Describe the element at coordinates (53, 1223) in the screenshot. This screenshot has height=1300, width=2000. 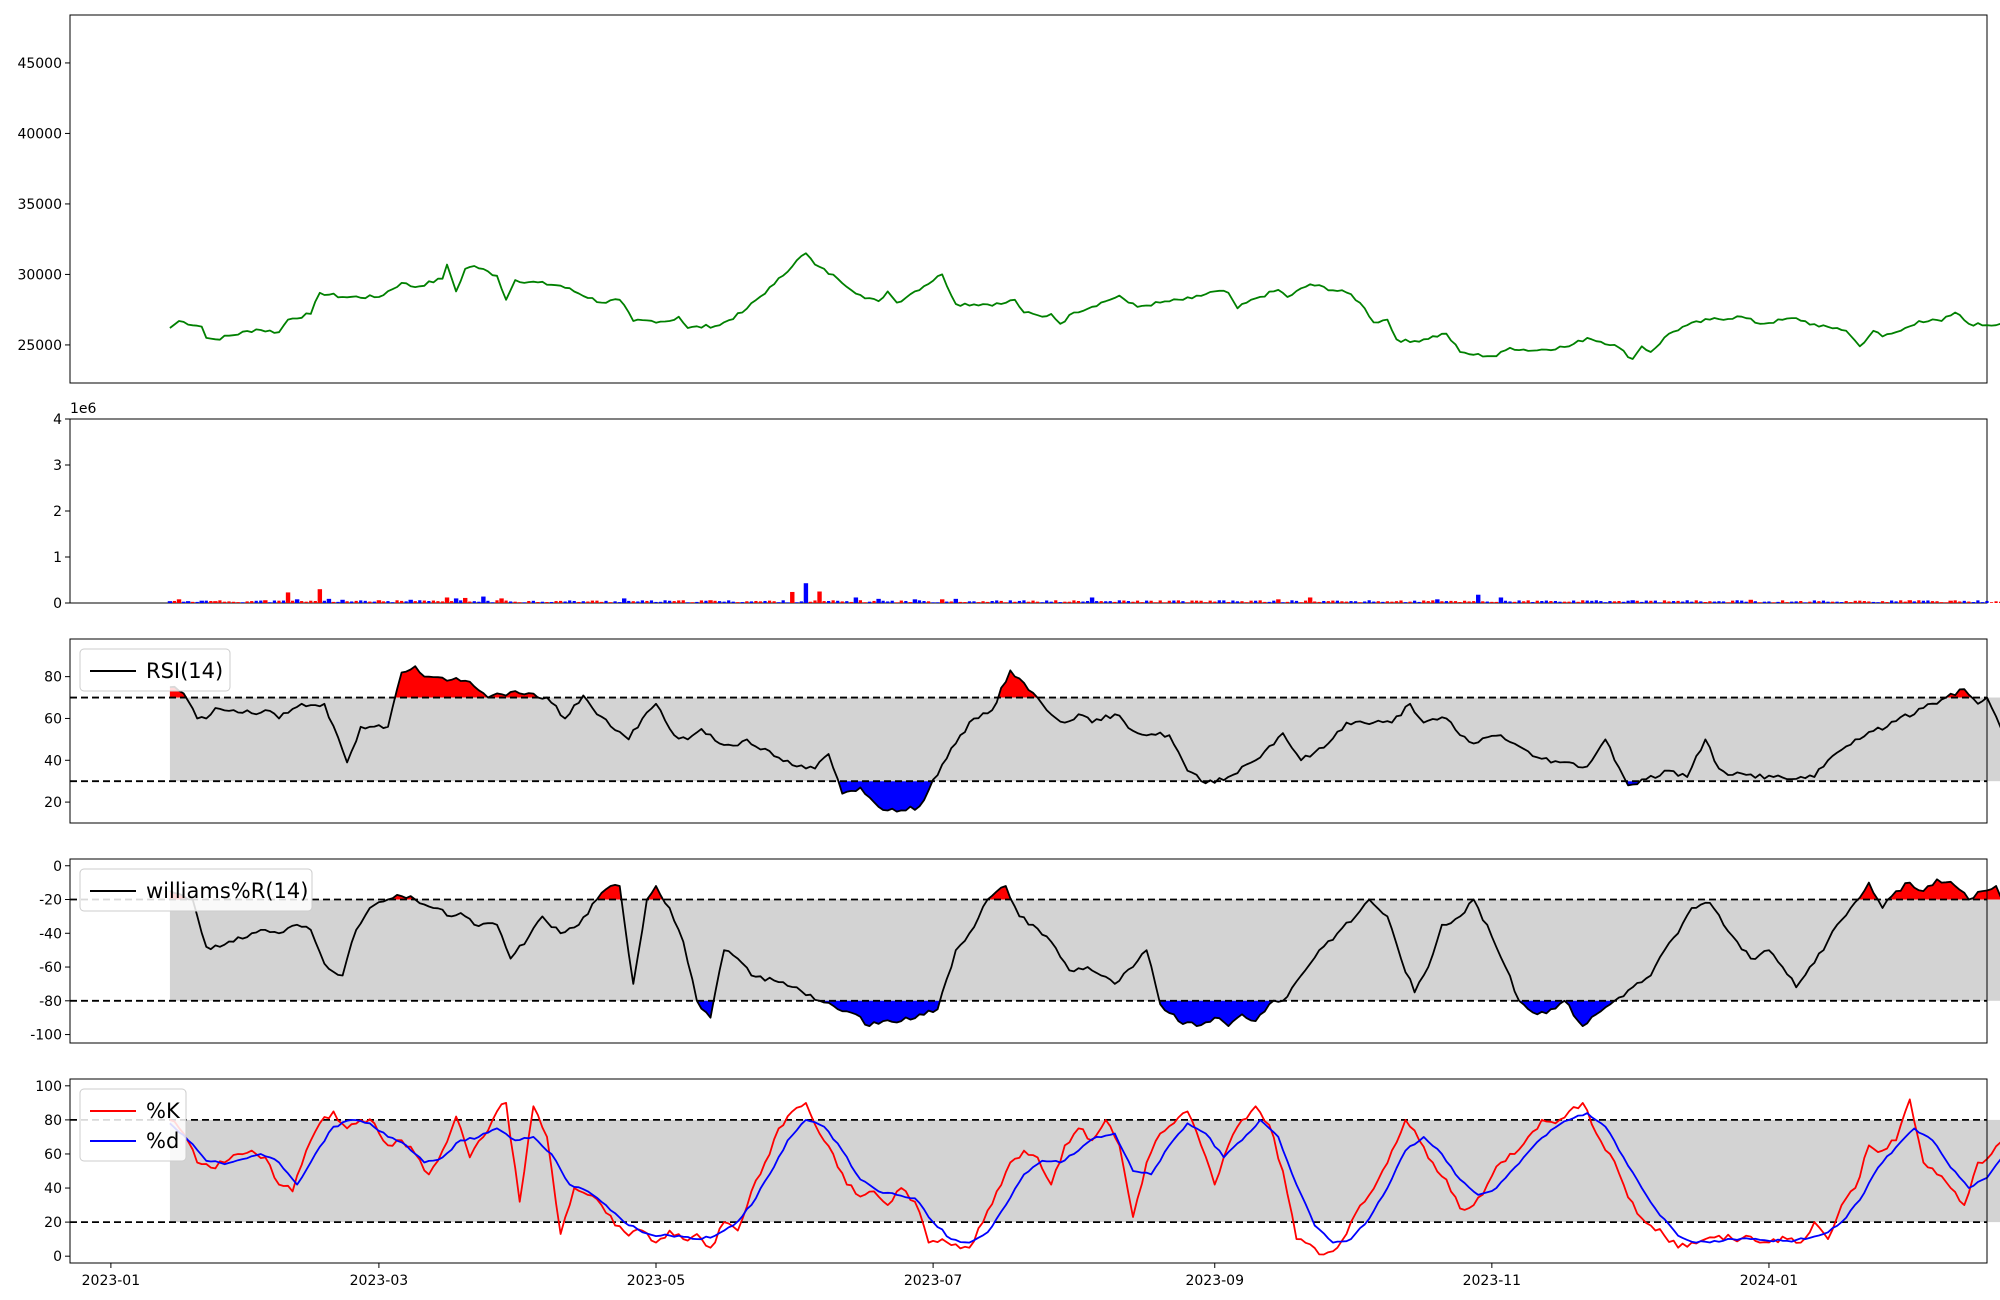
I see `stochastic-y-tick-label: 20` at that location.